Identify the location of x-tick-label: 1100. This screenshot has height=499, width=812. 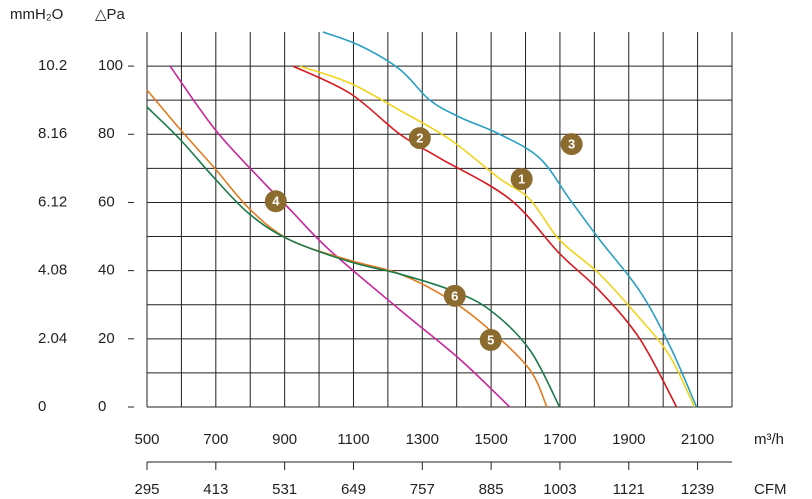
(353, 439).